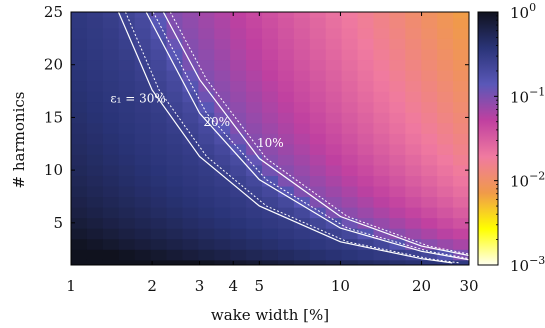  I want to click on y-tick-label: 25, so click(53, 12).